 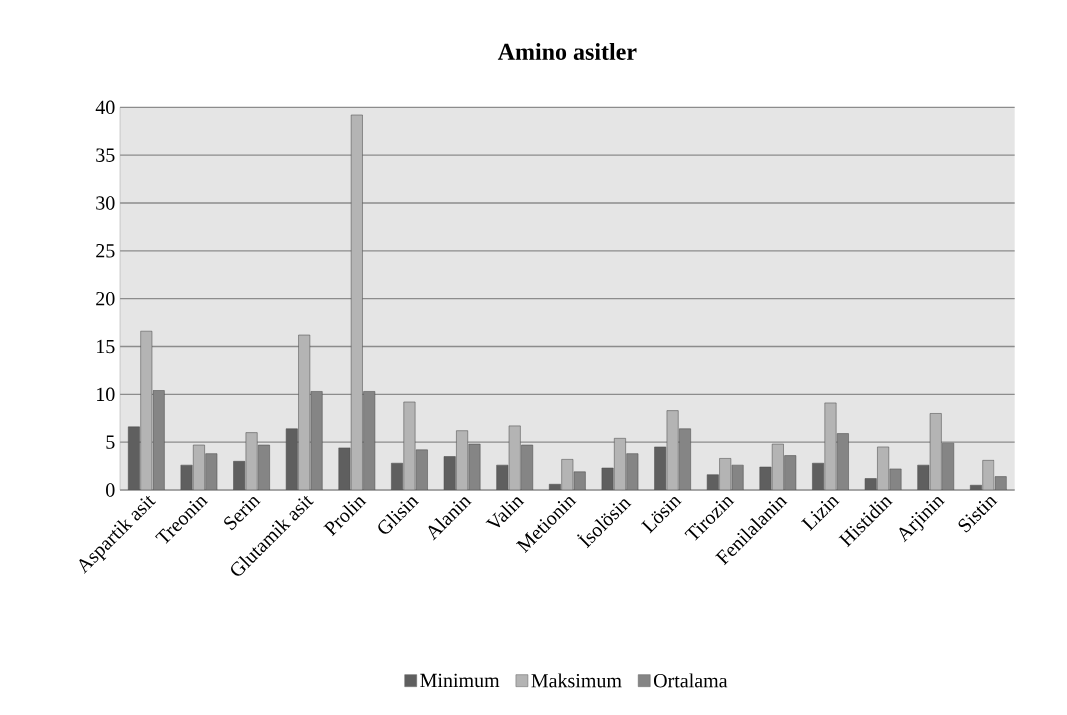 What do you see at coordinates (110, 490) in the screenshot?
I see `y-tick-label: 0` at bounding box center [110, 490].